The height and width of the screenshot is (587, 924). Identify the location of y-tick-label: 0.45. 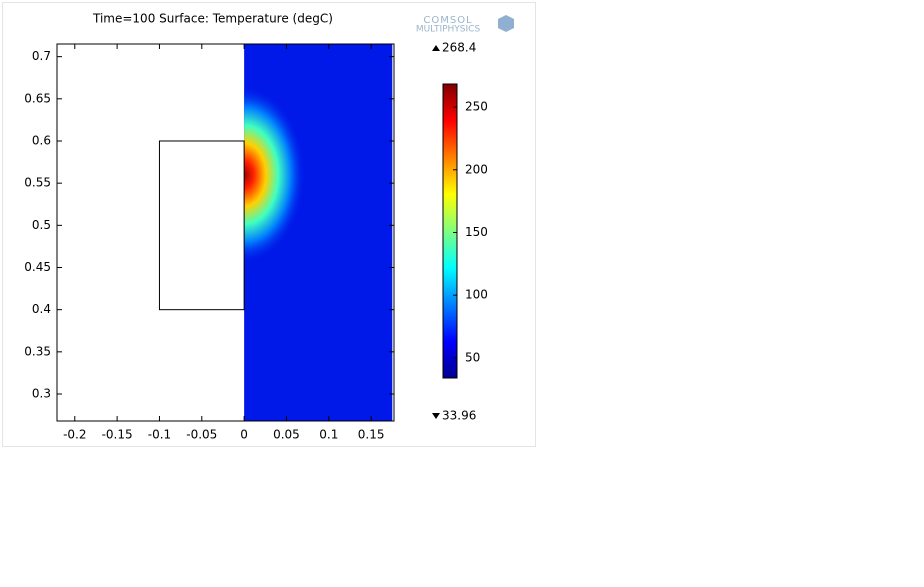
(37, 267).